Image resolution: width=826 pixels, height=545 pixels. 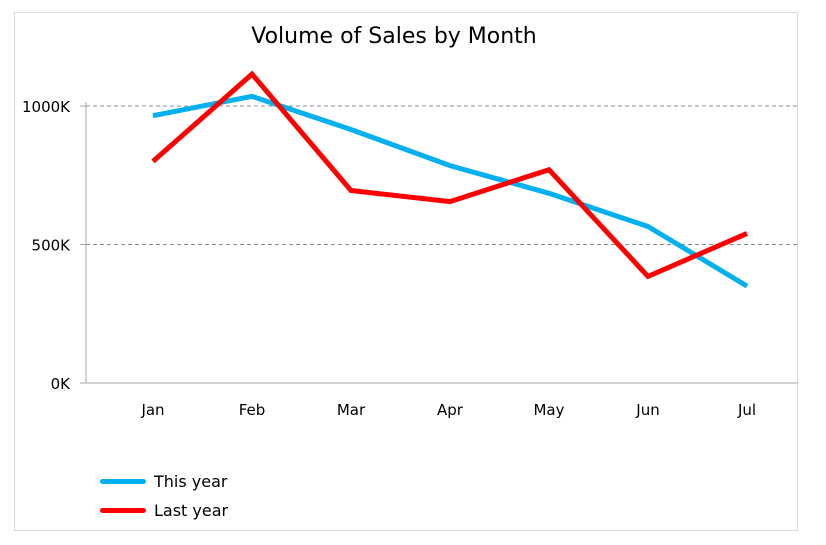 I want to click on y-tick-labels: 0K 500K 1000K, so click(x=46, y=245).